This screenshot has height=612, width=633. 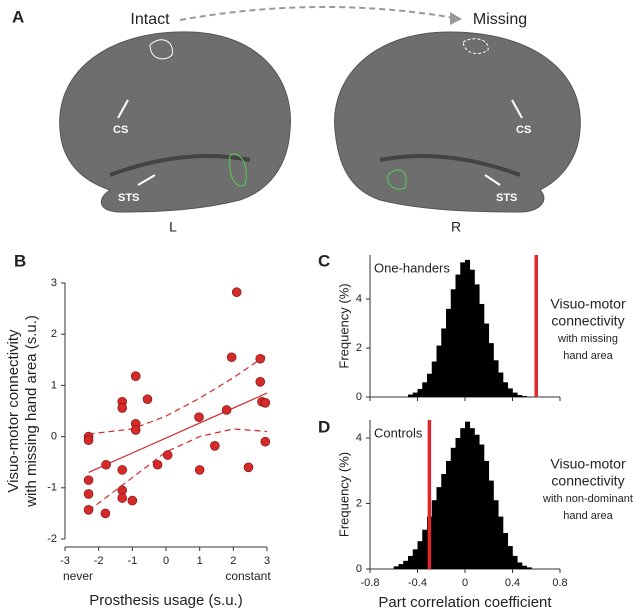 I want to click on y-axis-label: Visuo-motor connectivity, so click(x=13, y=411).